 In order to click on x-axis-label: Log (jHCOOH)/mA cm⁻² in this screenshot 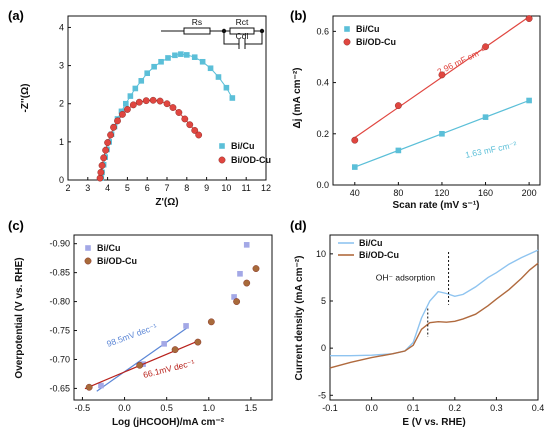, I will do `click(168, 422)`.